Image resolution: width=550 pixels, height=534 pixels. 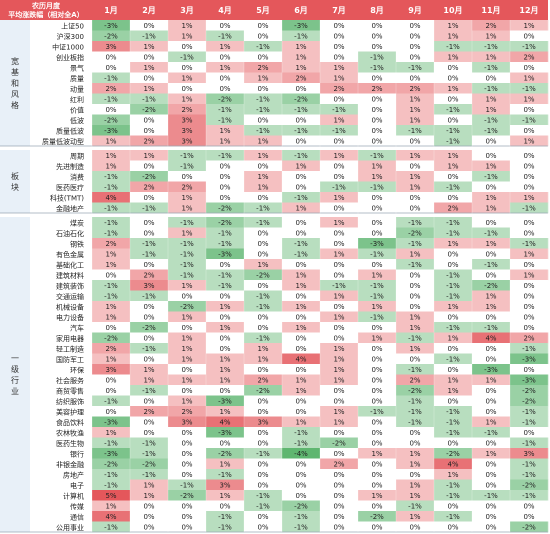 I want to click on row-label: 银行, so click(x=77, y=453).